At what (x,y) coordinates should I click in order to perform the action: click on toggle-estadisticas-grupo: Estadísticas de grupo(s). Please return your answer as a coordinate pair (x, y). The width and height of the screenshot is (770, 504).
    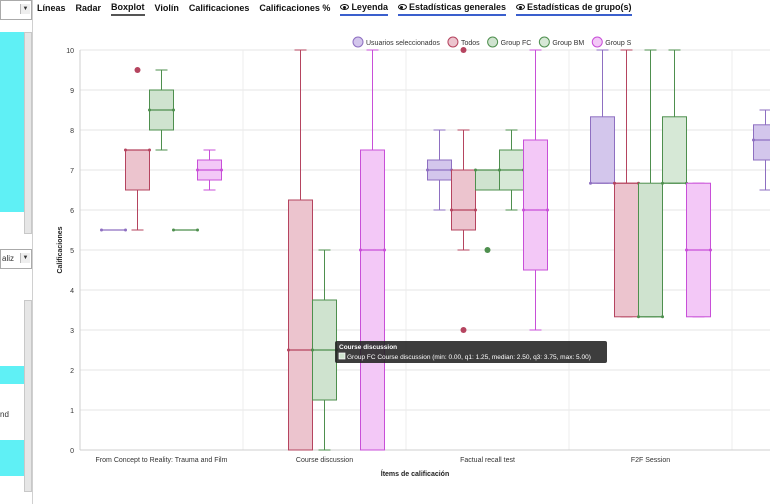
    Looking at the image, I should click on (574, 8).